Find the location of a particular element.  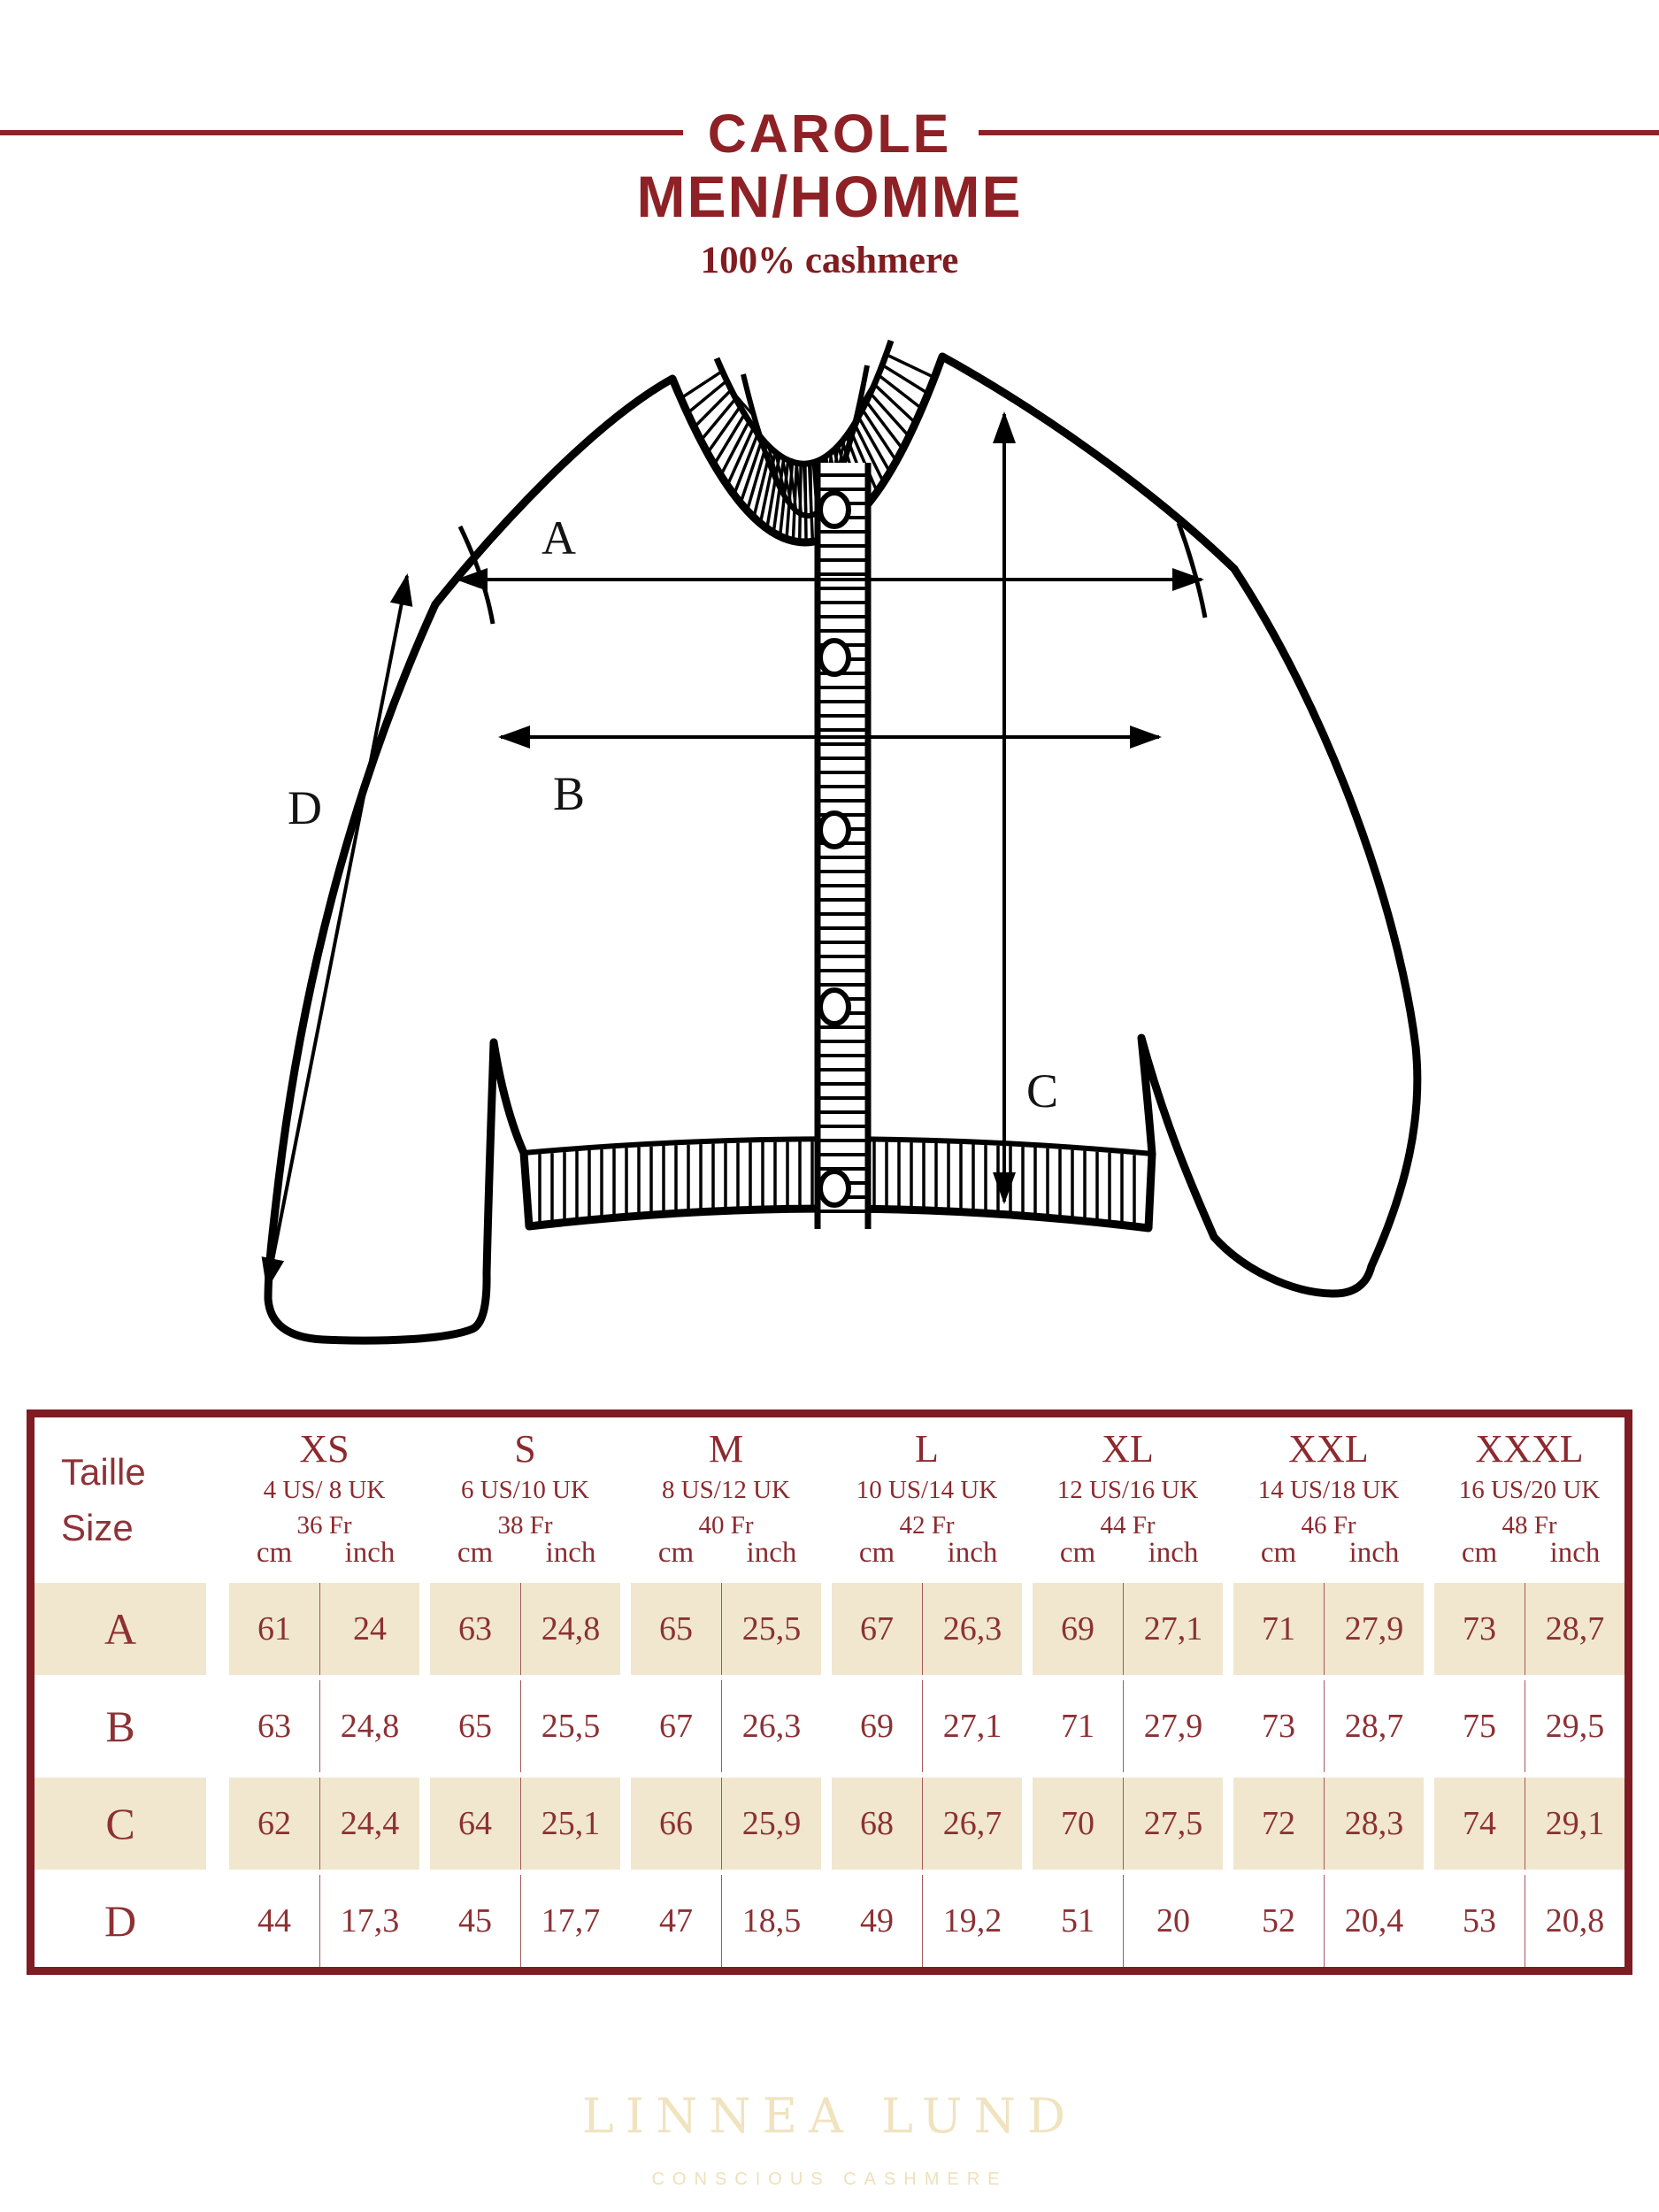

brand-logo: LINNEA LUND is located at coordinates (830, 2116).